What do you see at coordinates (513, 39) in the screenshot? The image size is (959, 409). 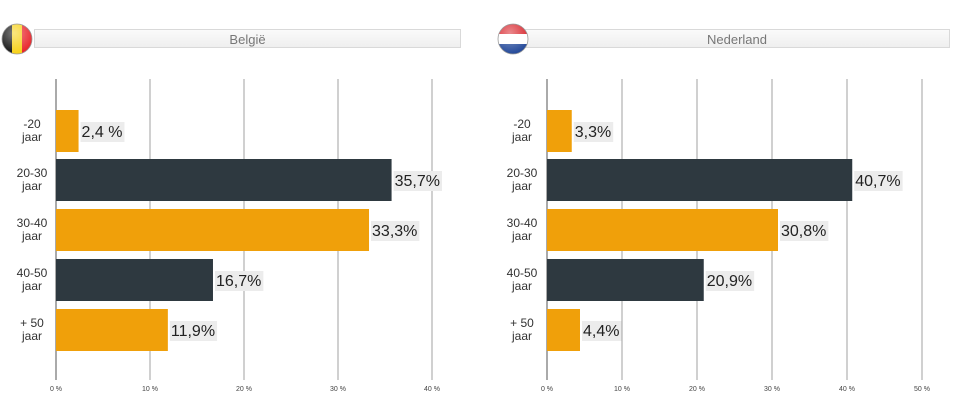 I see `netherlands-flag-icon` at bounding box center [513, 39].